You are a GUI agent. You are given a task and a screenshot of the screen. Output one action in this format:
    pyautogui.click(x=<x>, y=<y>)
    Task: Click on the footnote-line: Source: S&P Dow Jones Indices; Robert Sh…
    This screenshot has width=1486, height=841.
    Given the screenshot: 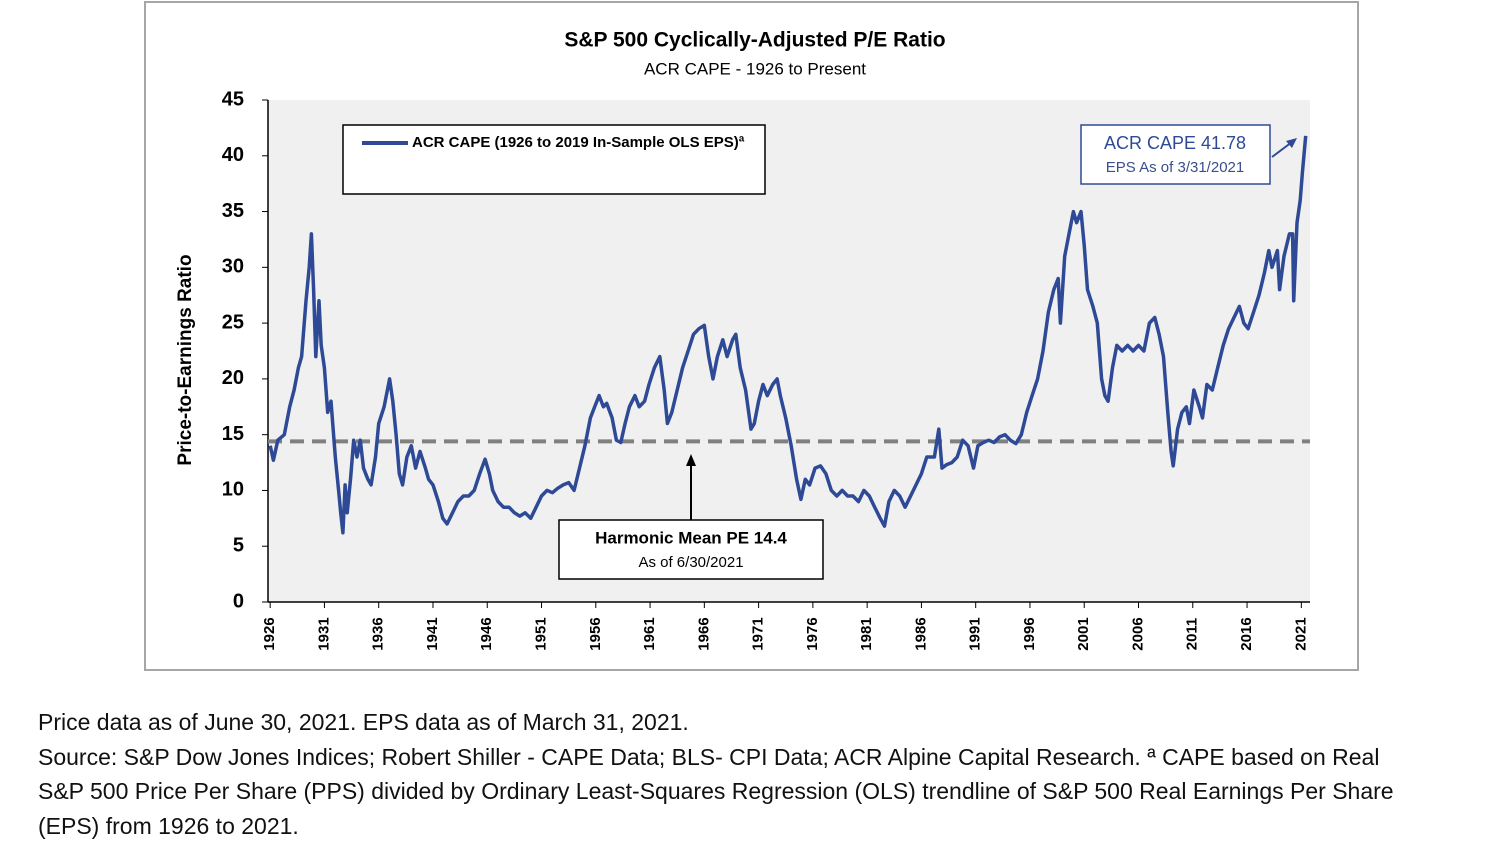 What is the action you would take?
    pyautogui.click(x=709, y=756)
    